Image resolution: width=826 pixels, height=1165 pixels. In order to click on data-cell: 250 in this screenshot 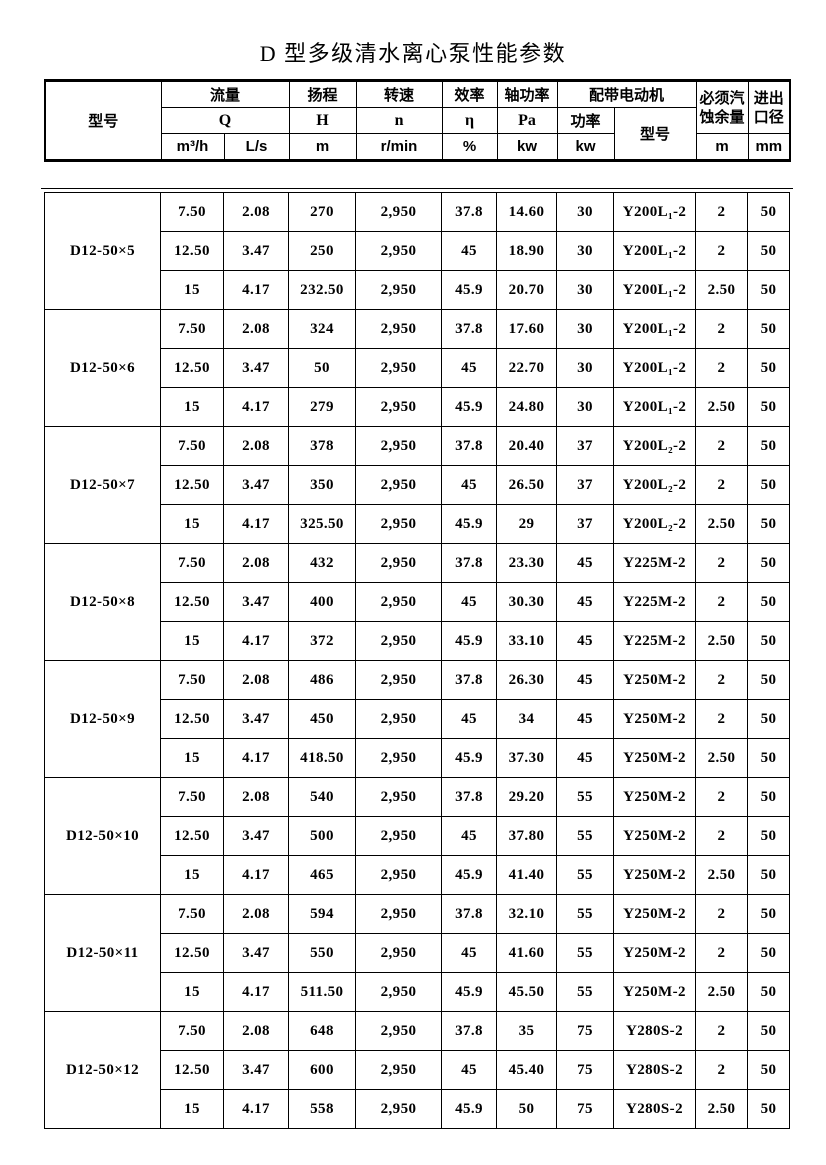, I will do `click(322, 251)`.